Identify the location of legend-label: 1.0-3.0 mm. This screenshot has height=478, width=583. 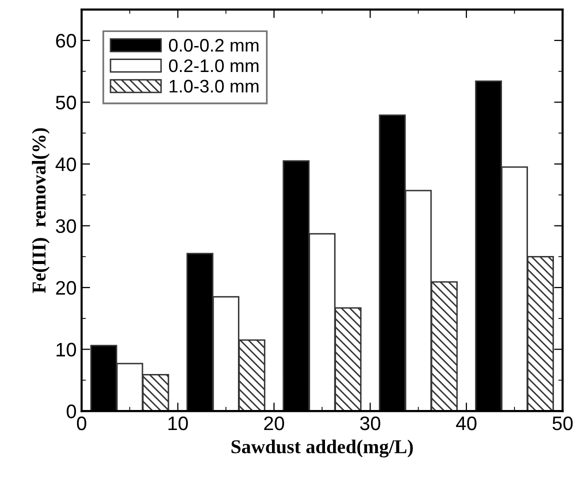
(214, 86).